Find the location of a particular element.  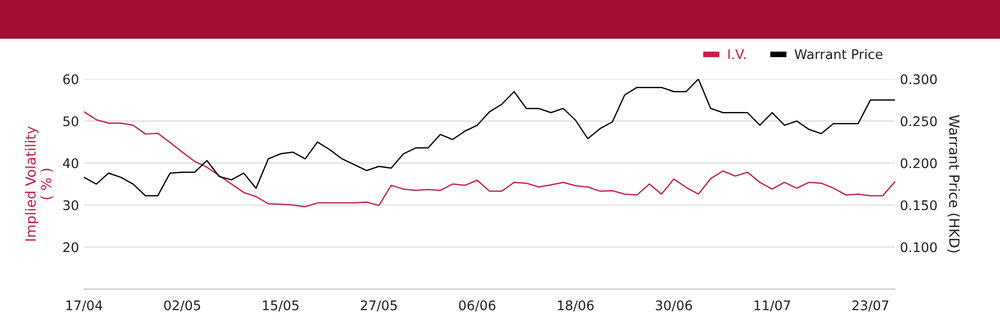

x-tick-label: 15/05 is located at coordinates (280, 306).